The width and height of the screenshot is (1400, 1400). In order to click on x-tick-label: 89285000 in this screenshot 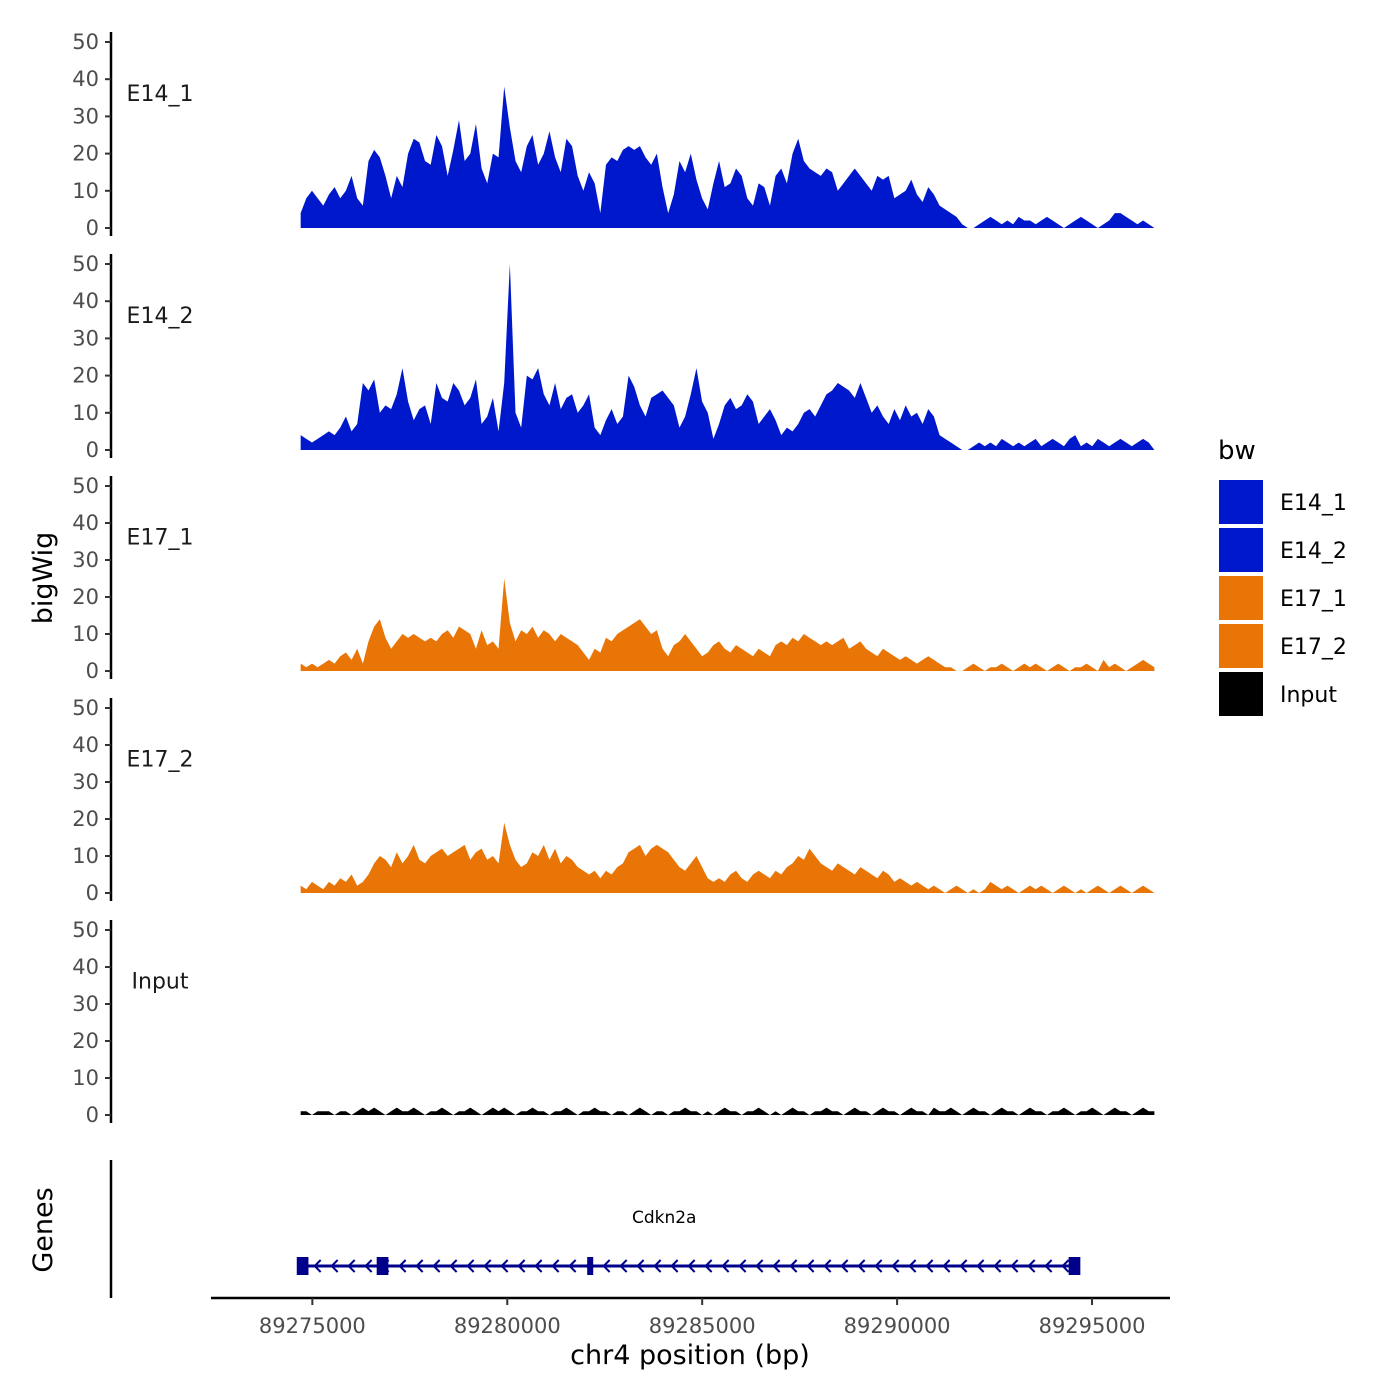, I will do `click(702, 1326)`.